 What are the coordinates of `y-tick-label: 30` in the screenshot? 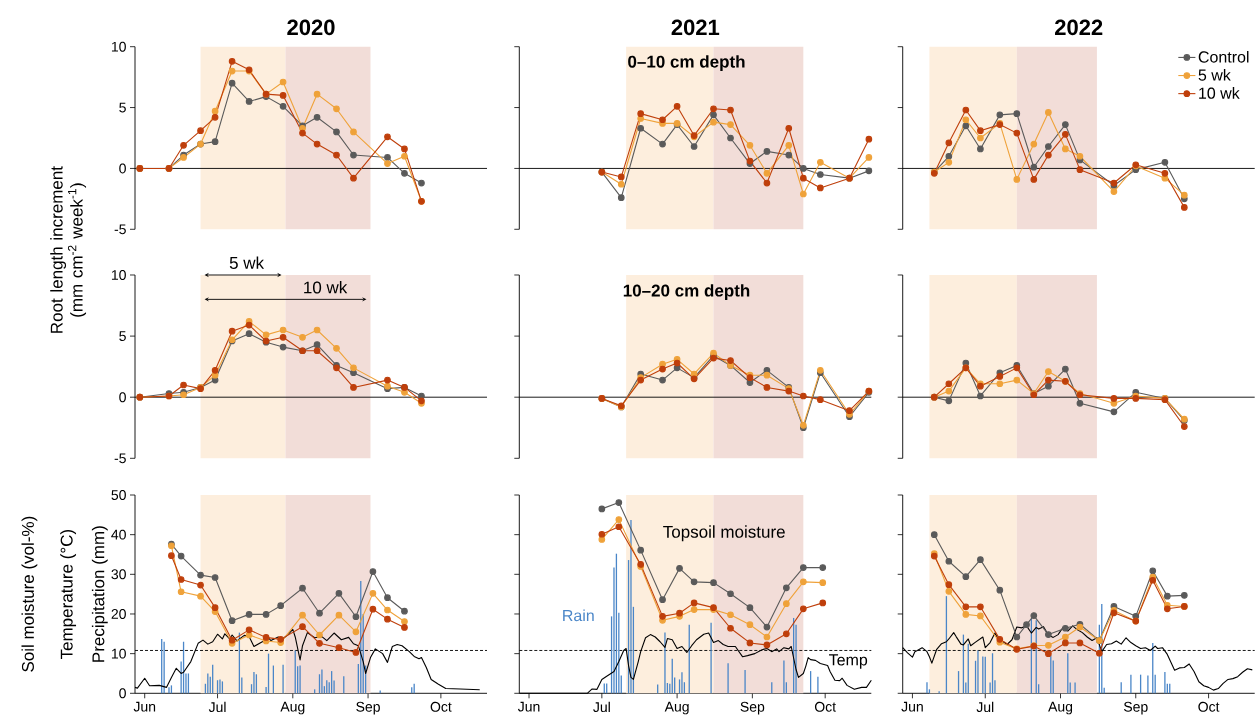 It's located at (118, 574).